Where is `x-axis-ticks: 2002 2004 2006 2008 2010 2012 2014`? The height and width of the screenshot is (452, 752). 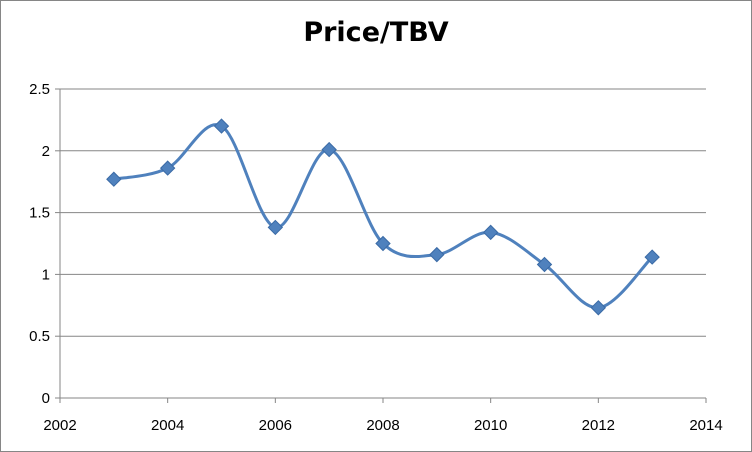
x-axis-ticks: 2002 2004 2006 2008 2010 2012 2014 is located at coordinates (383, 416).